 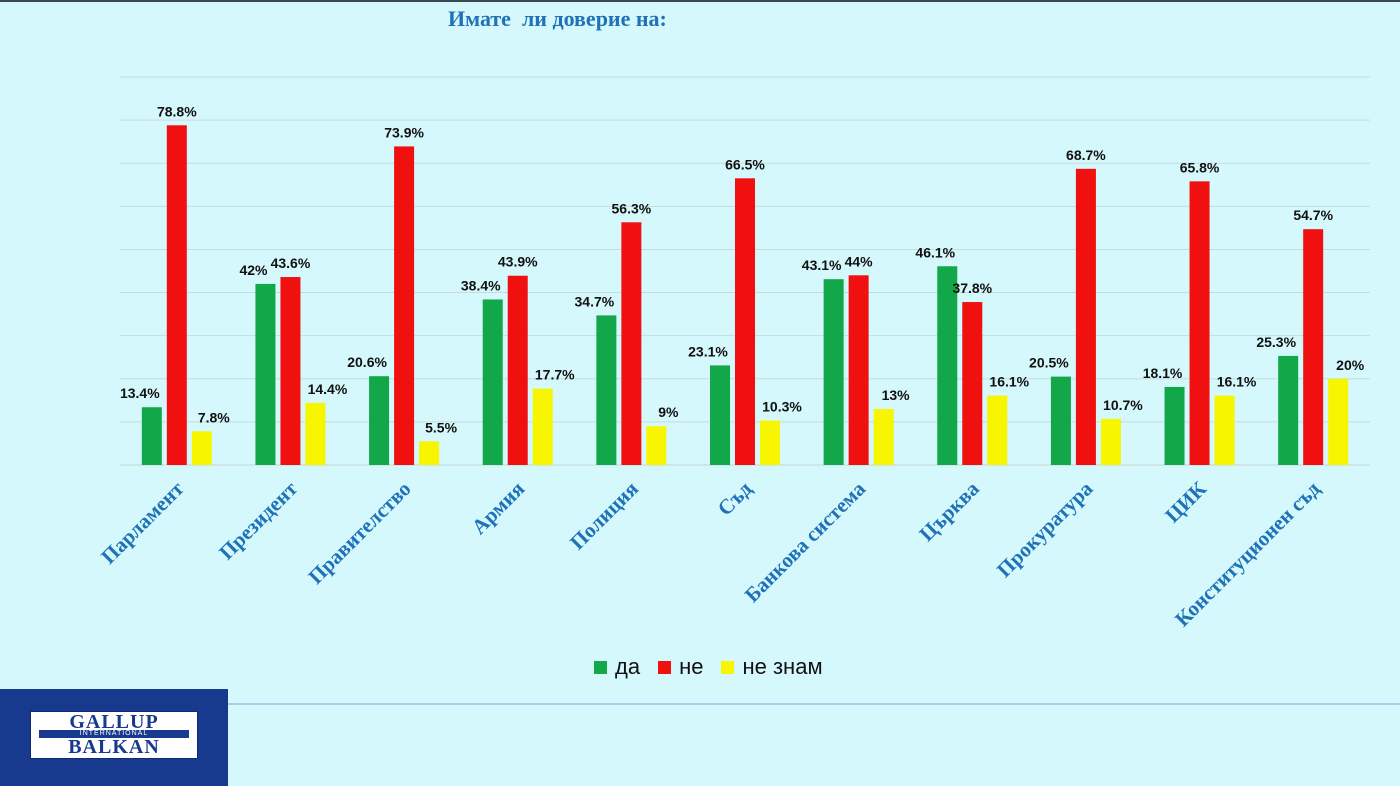 I want to click on legend-swatch-no, so click(x=665, y=667).